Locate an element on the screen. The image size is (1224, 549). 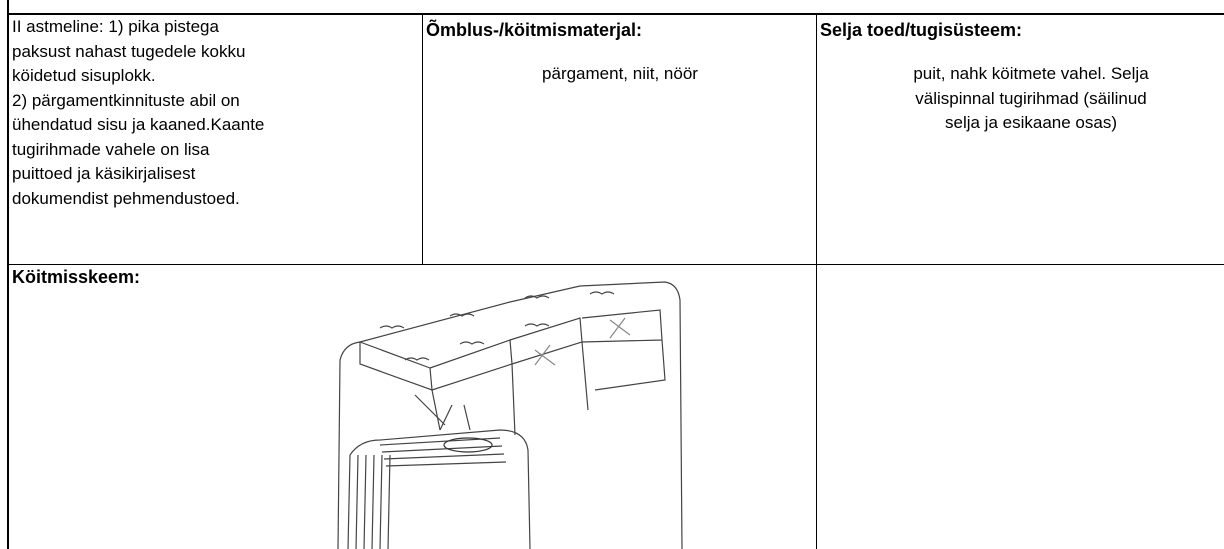
text-line: tugirihmade vahele on lisa is located at coordinates (111, 149).